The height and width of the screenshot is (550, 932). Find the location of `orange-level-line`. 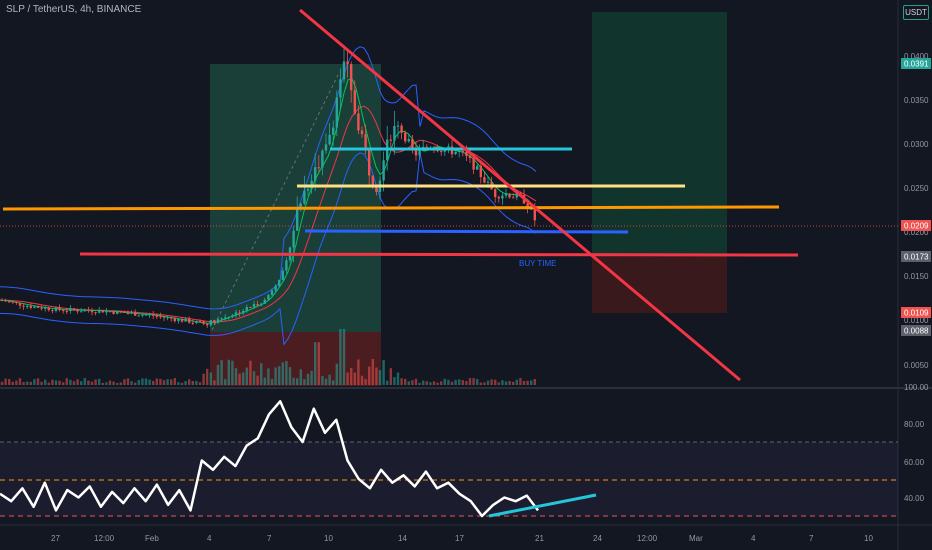

orange-level-line is located at coordinates (391, 208).